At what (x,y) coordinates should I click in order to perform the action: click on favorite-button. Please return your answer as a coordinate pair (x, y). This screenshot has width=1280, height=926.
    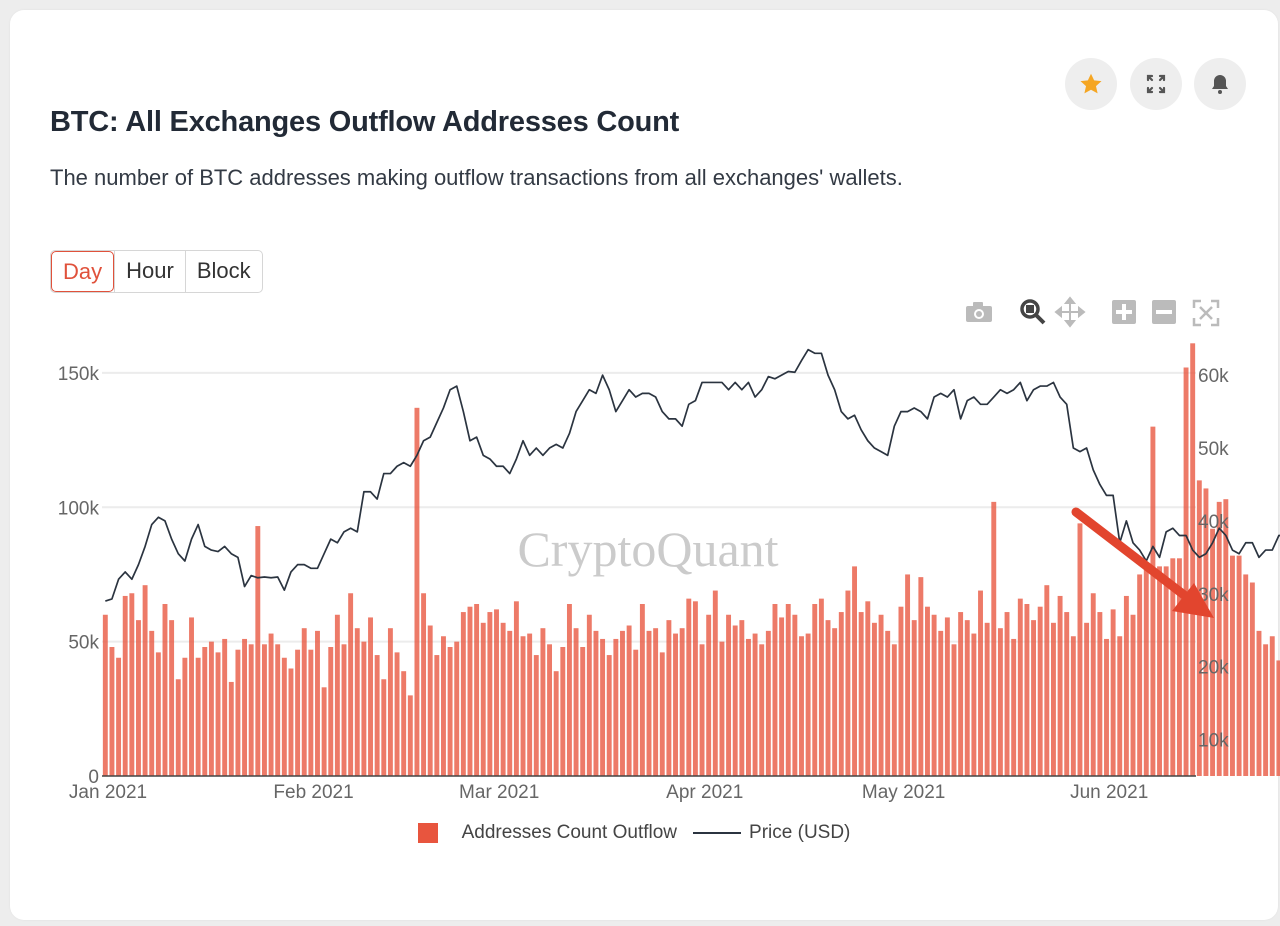
    Looking at the image, I should click on (1091, 84).